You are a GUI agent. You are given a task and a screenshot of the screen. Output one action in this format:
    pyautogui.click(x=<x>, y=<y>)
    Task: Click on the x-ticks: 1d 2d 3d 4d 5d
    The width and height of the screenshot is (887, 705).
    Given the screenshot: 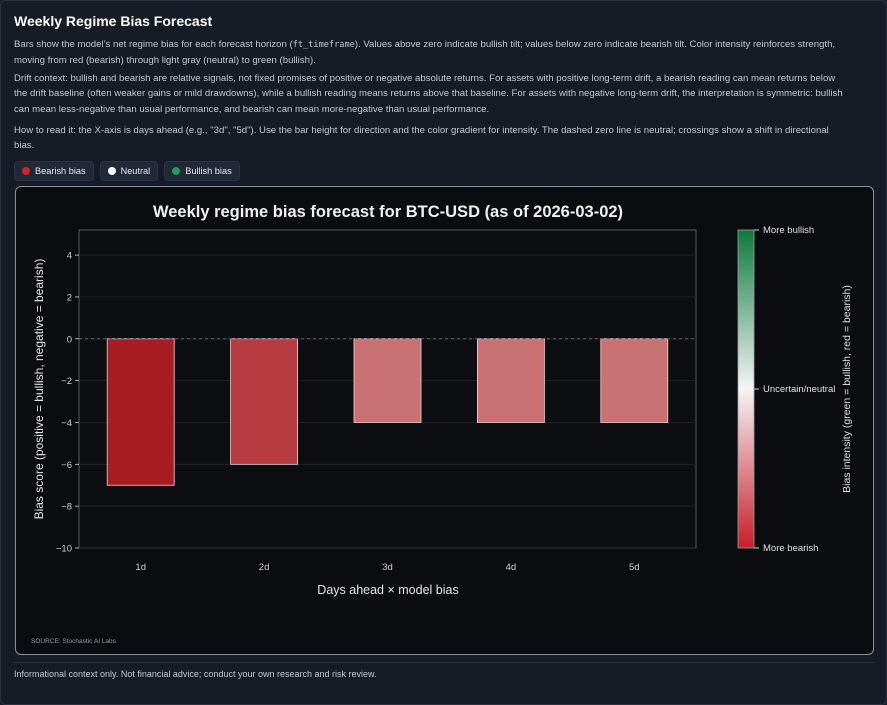 What is the action you would take?
    pyautogui.click(x=387, y=567)
    